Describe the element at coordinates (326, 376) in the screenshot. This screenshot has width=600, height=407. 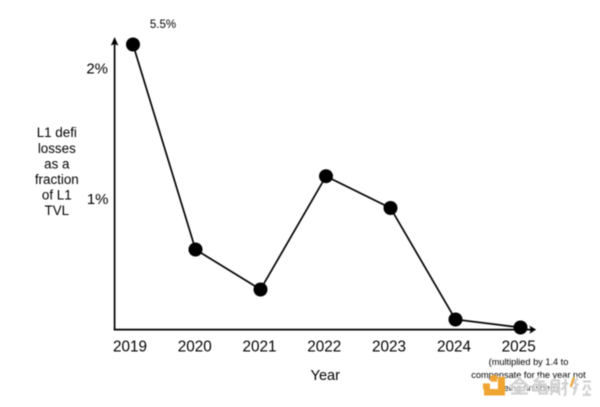
I see `svg-text: Year` at that location.